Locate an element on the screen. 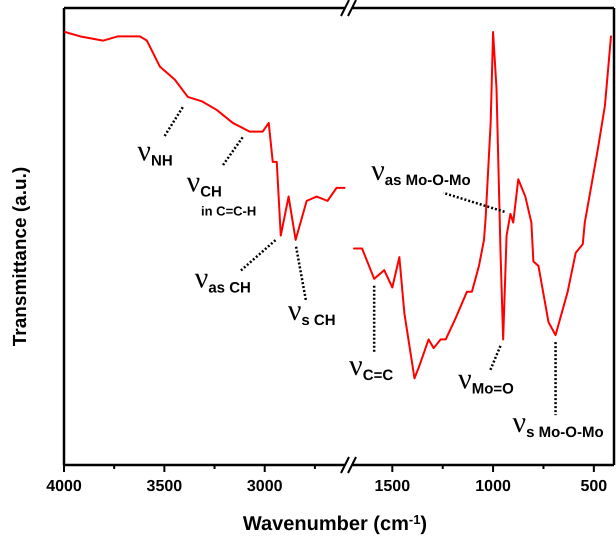  annotation: ν$_{Mo=O}$ is located at coordinates (486, 379).